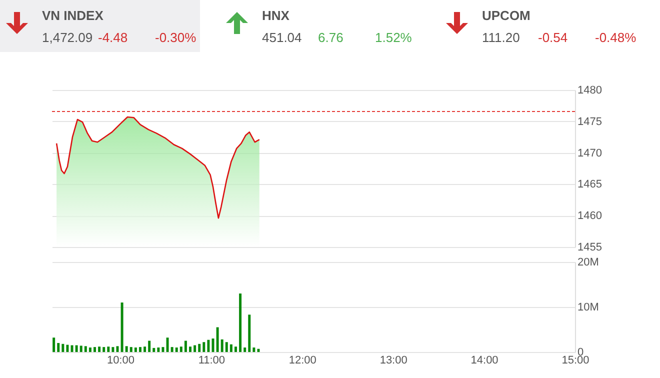  What do you see at coordinates (553, 37) in the screenshot?
I see `text: -0.54` at bounding box center [553, 37].